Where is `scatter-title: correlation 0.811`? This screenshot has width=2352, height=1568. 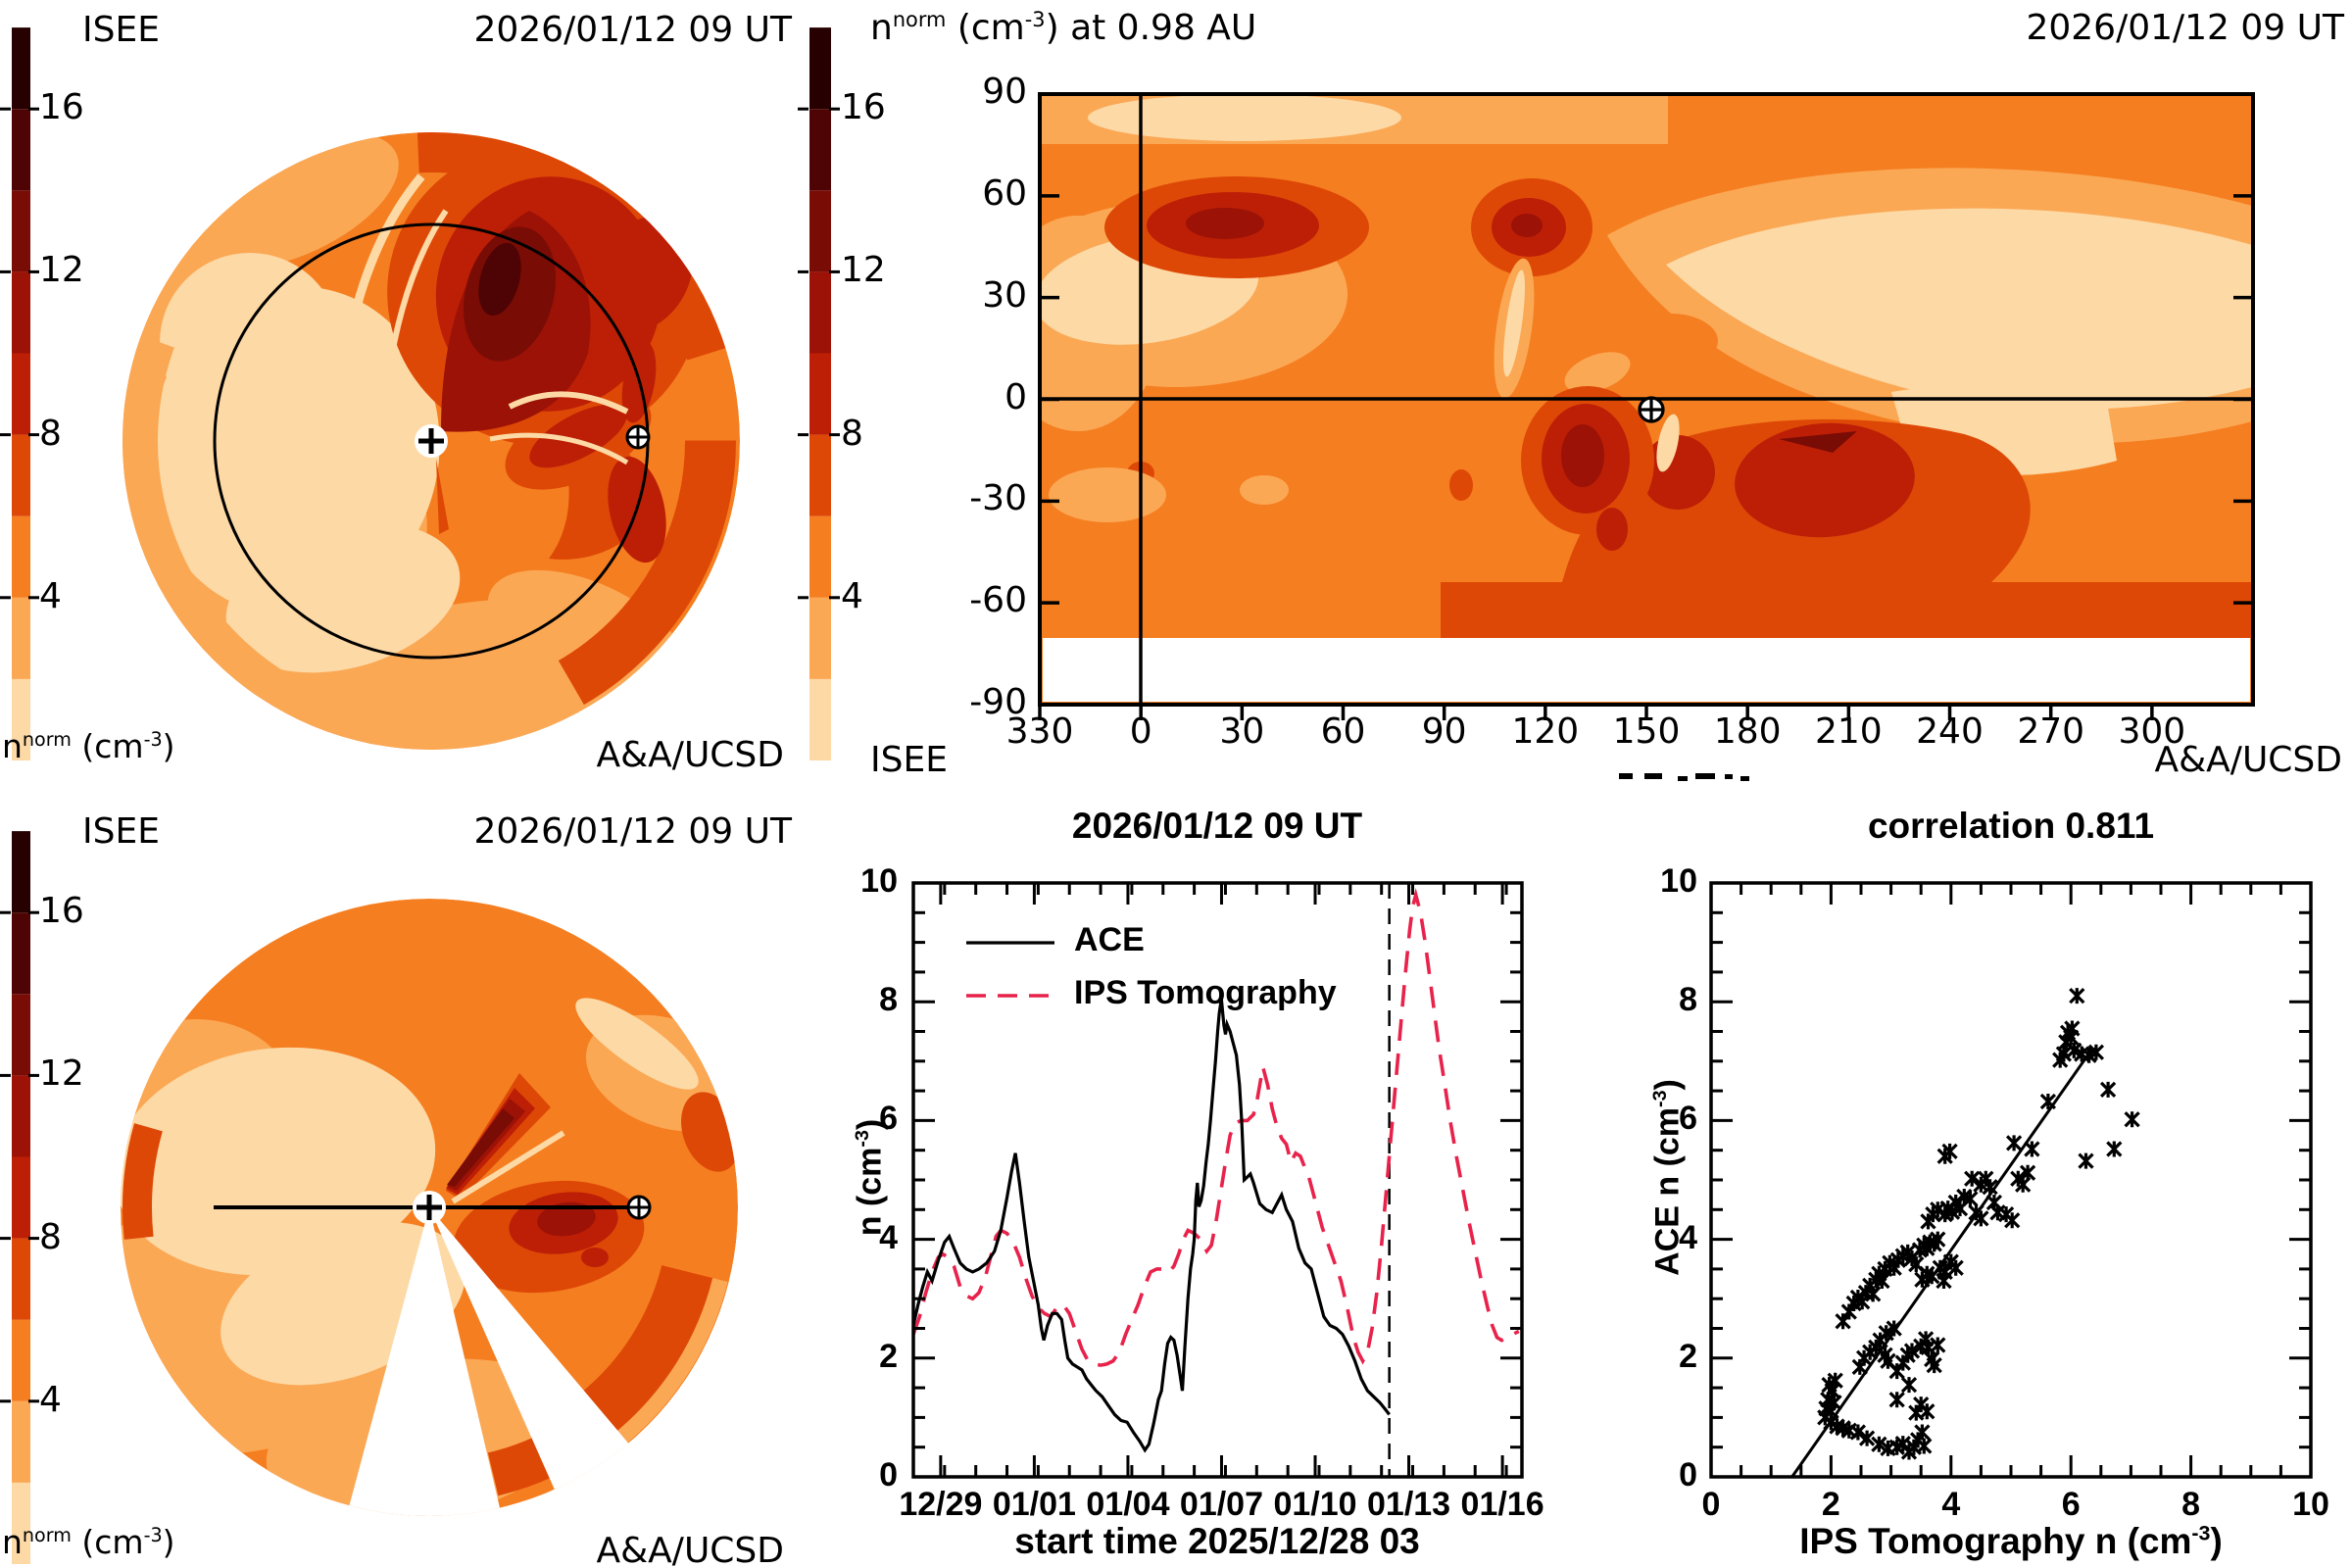 scatter-title: correlation 0.811 is located at coordinates (2011, 826).